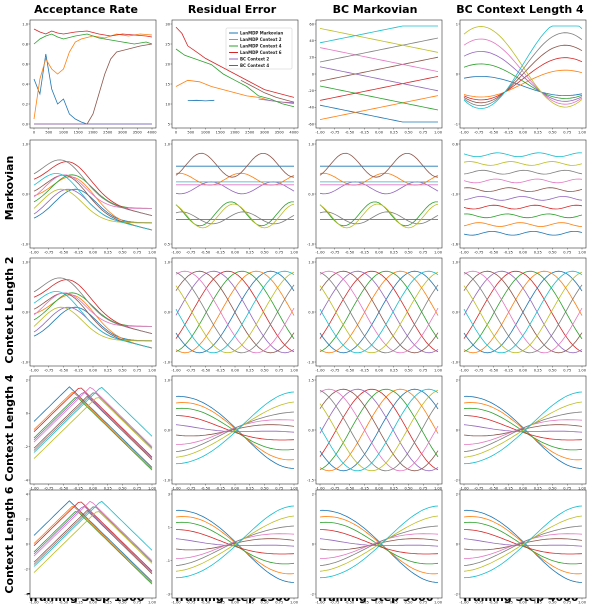 This screenshot has height=608, width=598. What do you see at coordinates (256, 33) in the screenshot?
I see `legend-entry: LanMDP Markovian` at bounding box center [256, 33].